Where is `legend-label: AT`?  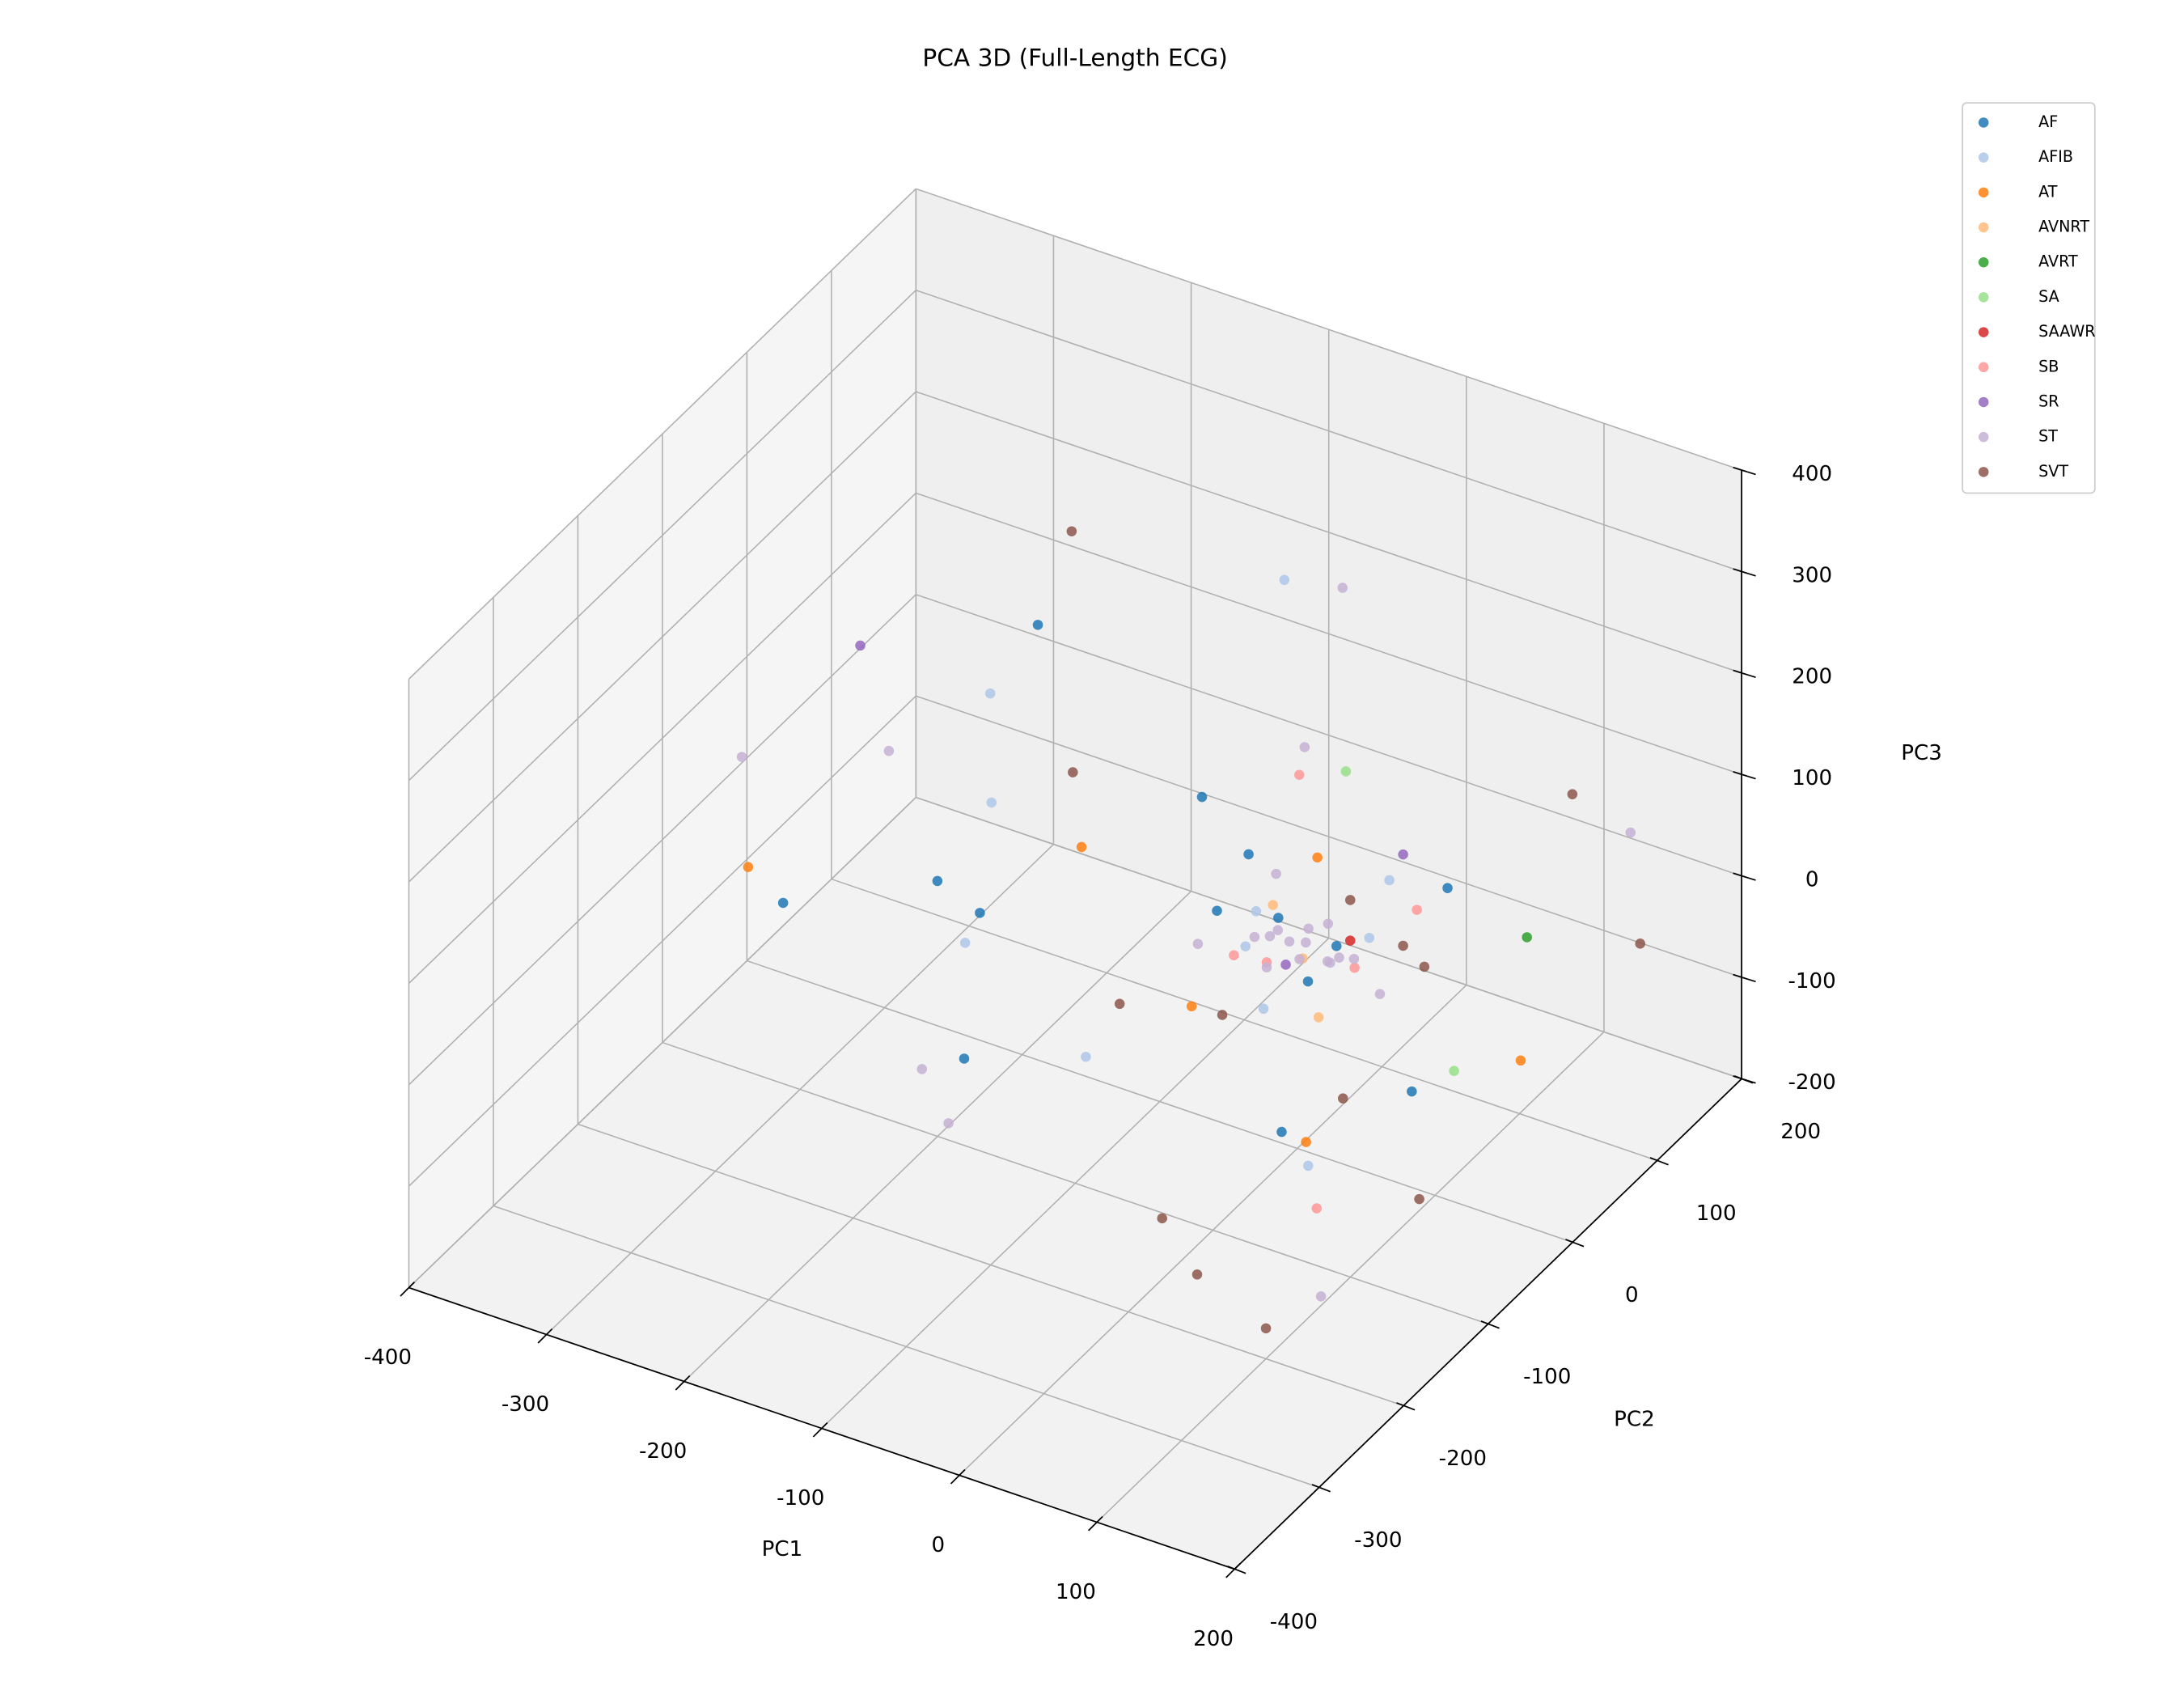
legend-label: AT is located at coordinates (2048, 191).